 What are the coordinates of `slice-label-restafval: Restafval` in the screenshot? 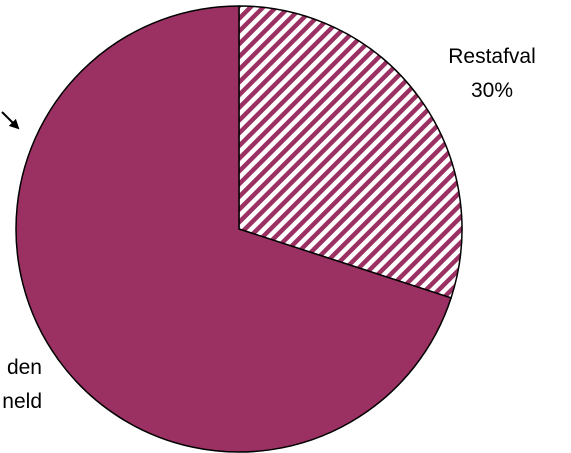 It's located at (492, 56).